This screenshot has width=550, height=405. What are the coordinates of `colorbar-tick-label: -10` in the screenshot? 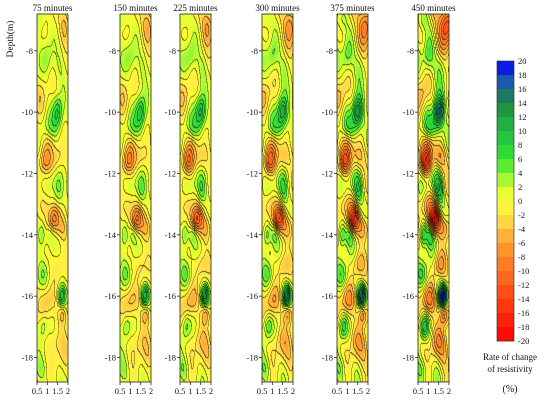 It's located at (523, 271).